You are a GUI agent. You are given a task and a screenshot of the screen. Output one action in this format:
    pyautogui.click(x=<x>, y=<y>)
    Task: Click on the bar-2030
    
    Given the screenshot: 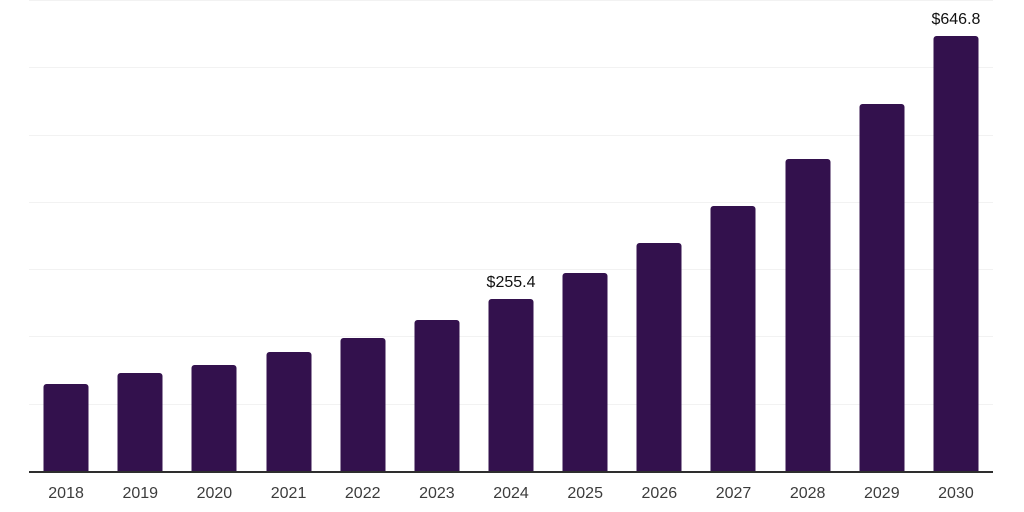 What is the action you would take?
    pyautogui.click(x=956, y=253)
    